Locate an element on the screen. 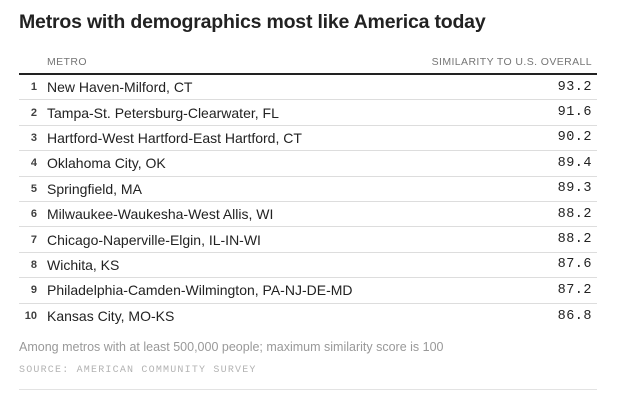 Image resolution: width=630 pixels, height=409 pixels. rank-cell: 4 is located at coordinates (33, 163).